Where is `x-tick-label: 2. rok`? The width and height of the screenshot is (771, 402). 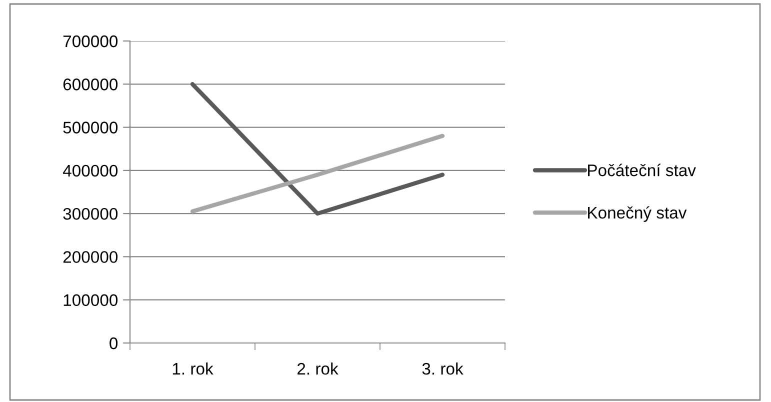 x-tick-label: 2. rok is located at coordinates (318, 368).